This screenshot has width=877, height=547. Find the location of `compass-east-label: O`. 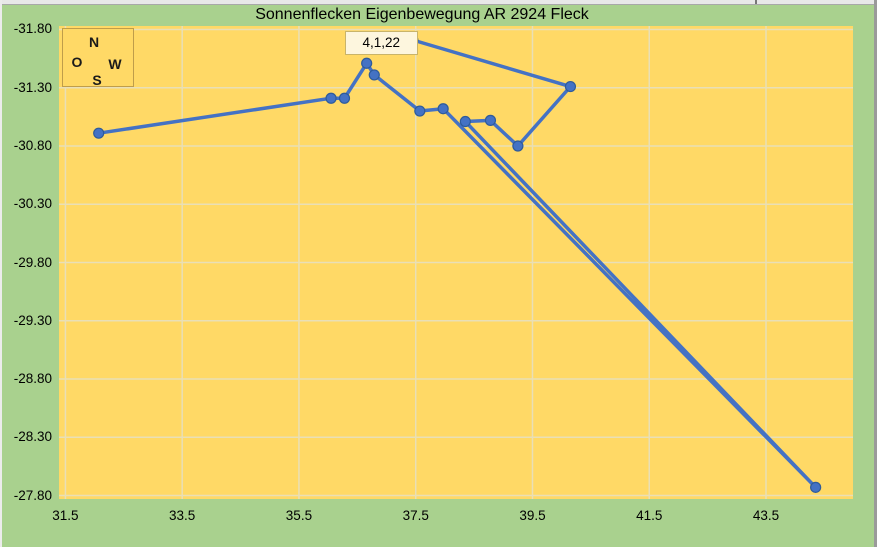

compass-east-label: O is located at coordinates (77, 62).